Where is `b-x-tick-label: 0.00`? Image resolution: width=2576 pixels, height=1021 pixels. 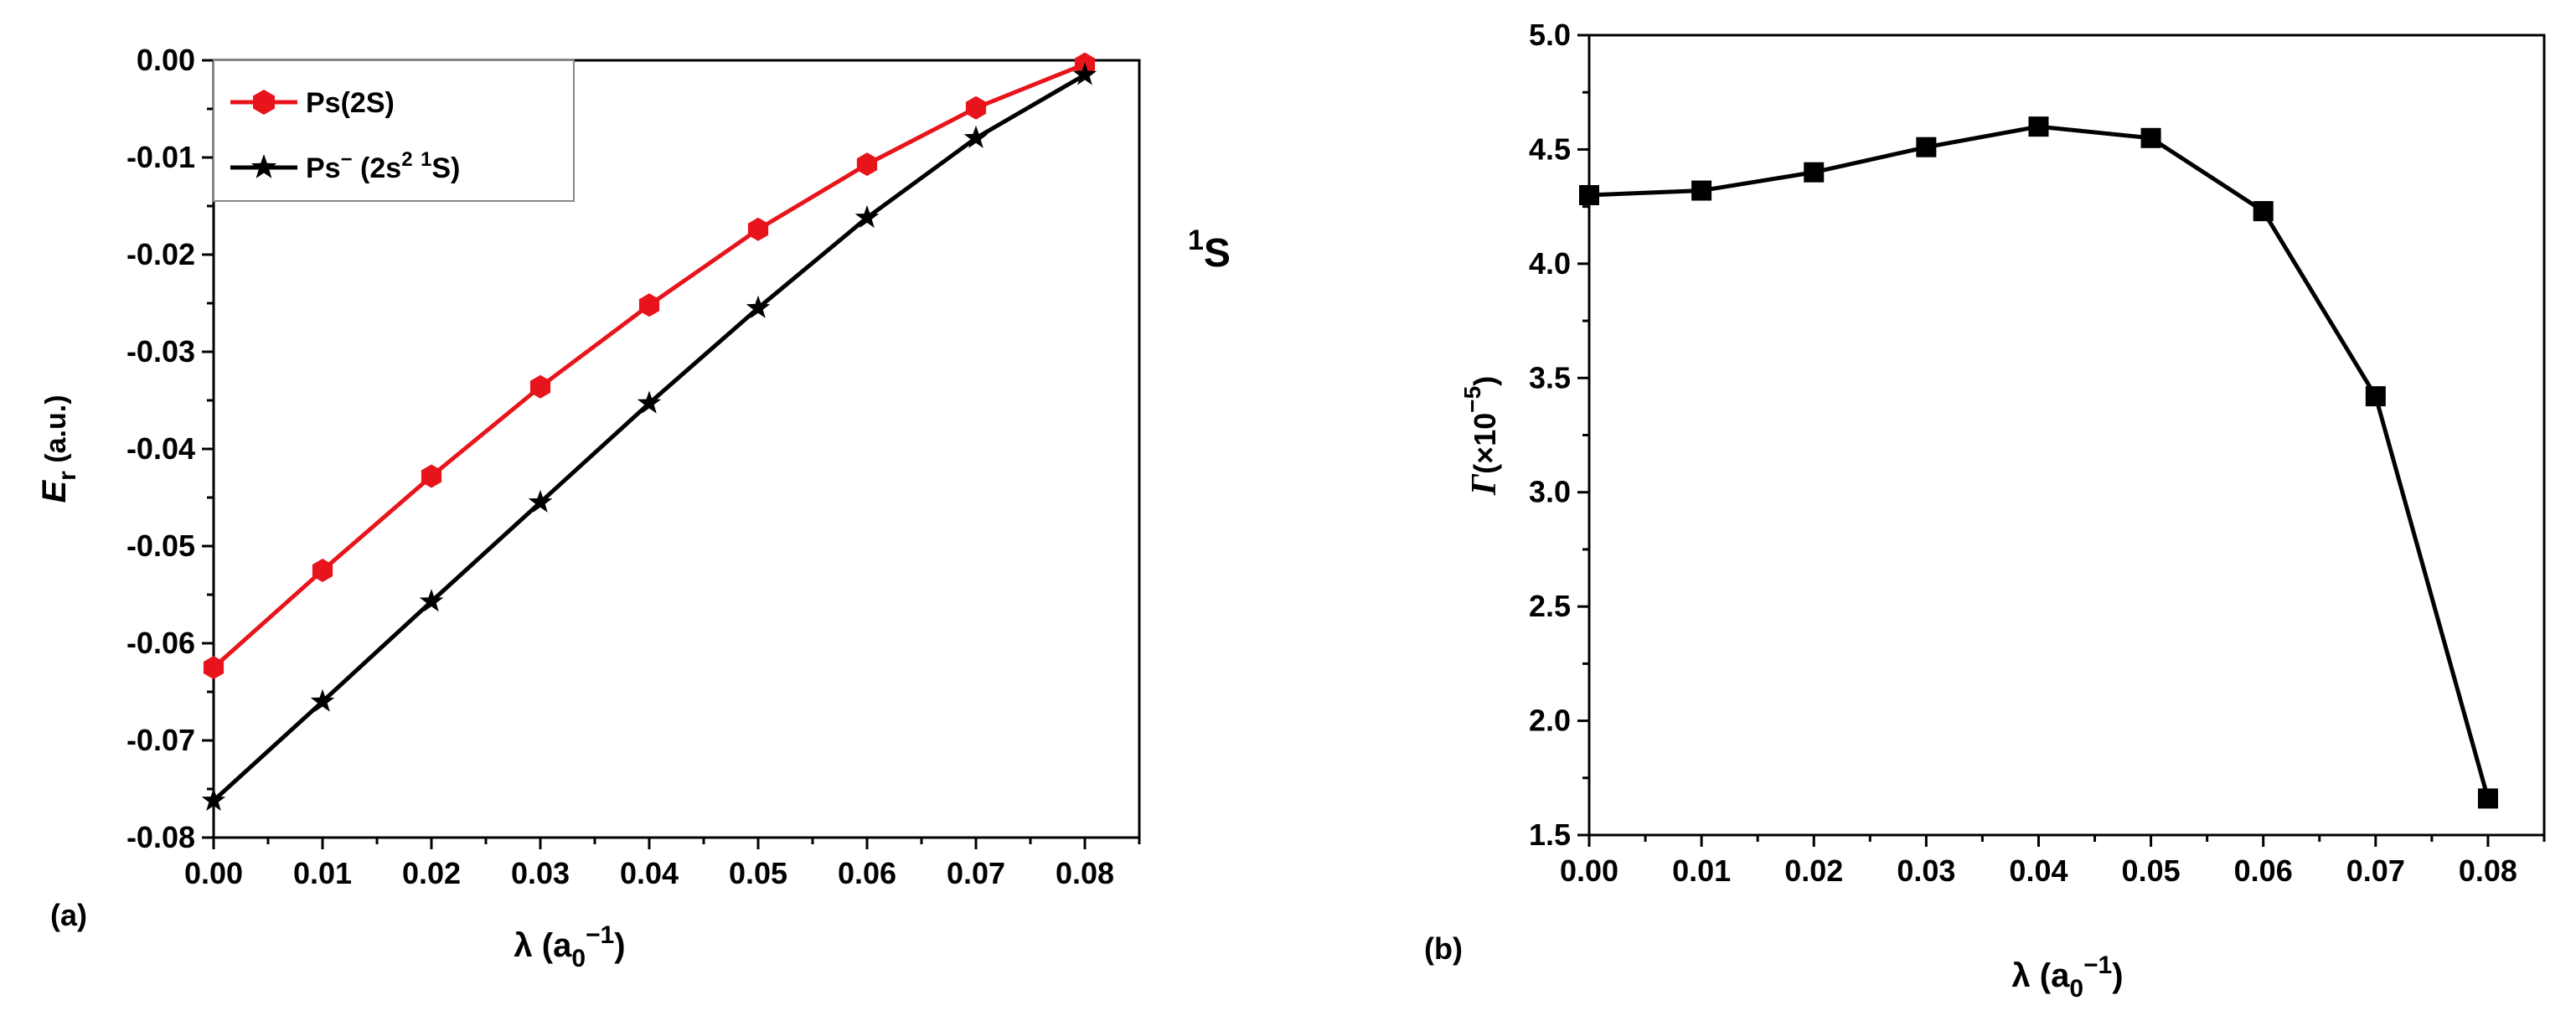 b-x-tick-label: 0.00 is located at coordinates (1589, 870).